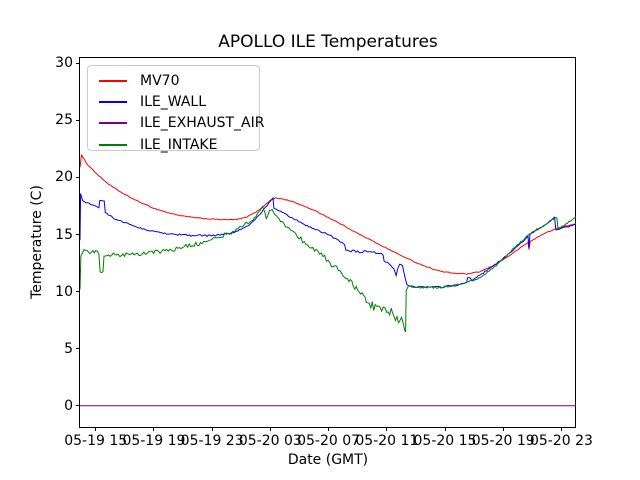 The height and width of the screenshot is (480, 640). Describe the element at coordinates (179, 144) in the screenshot. I see `legend-label: ILE_INTAKE` at that location.